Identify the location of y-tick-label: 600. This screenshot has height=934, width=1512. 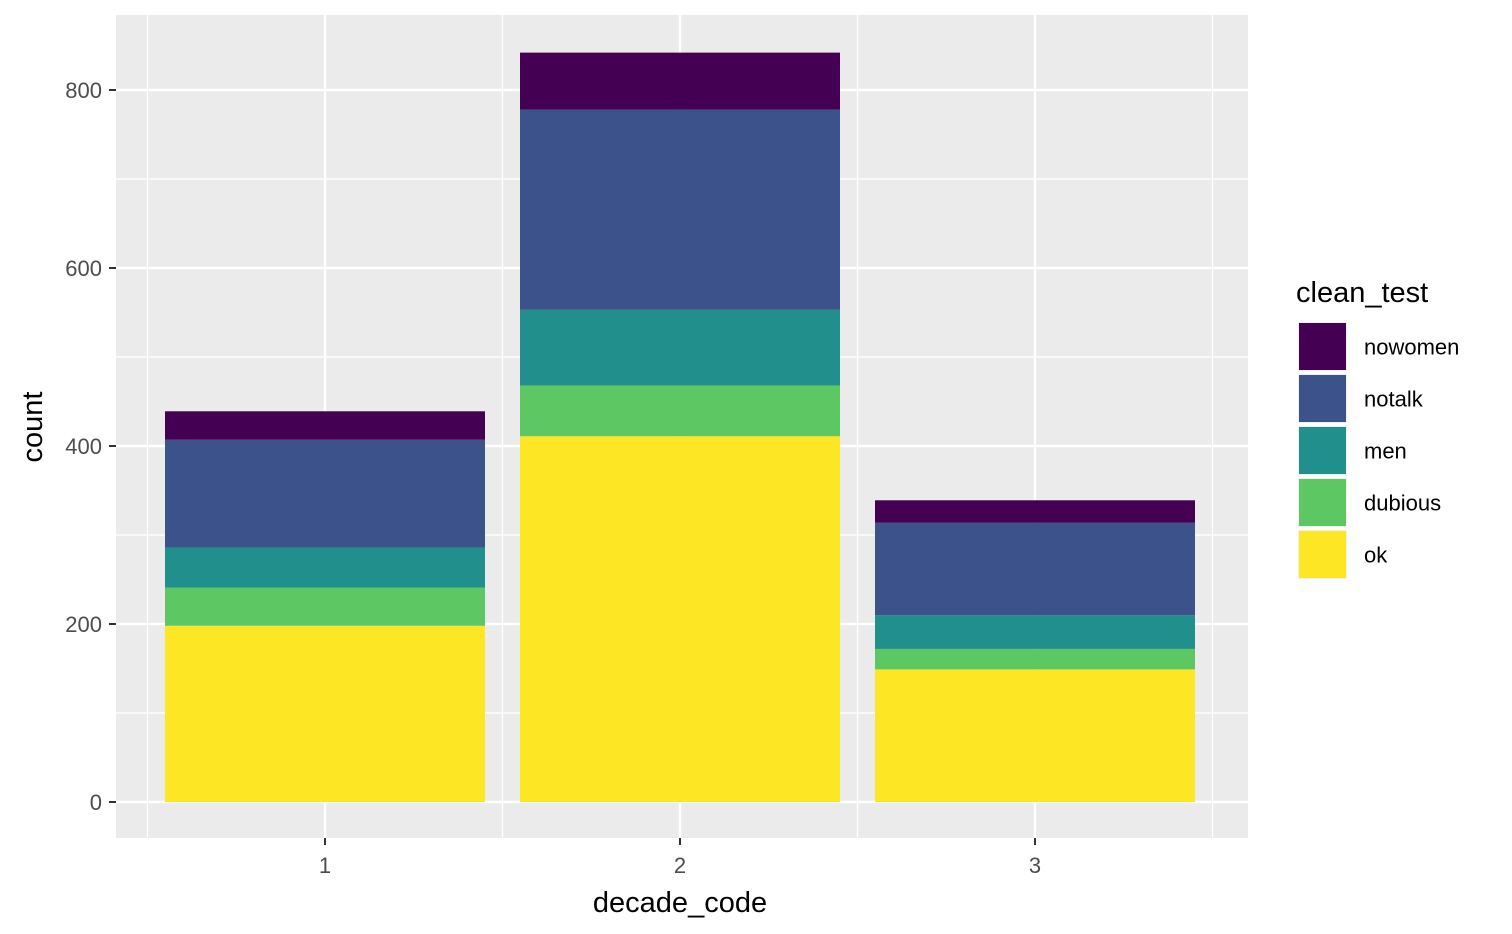
(83, 268).